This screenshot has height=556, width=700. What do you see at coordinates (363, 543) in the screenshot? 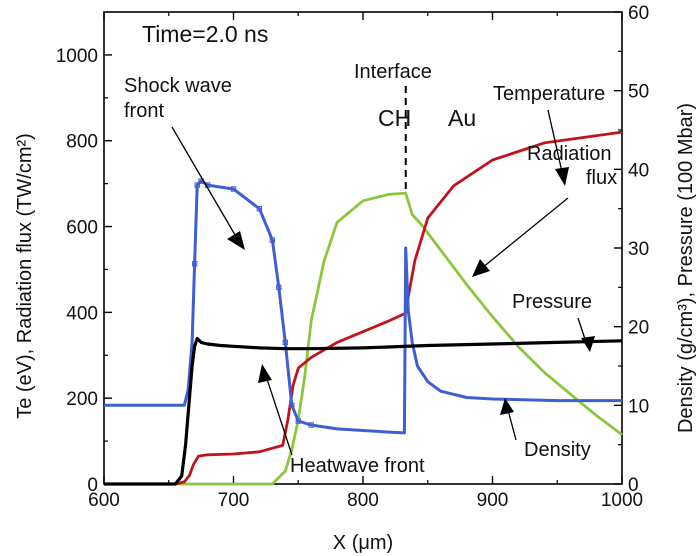
I see `x-axis-title: X (μm)` at bounding box center [363, 543].